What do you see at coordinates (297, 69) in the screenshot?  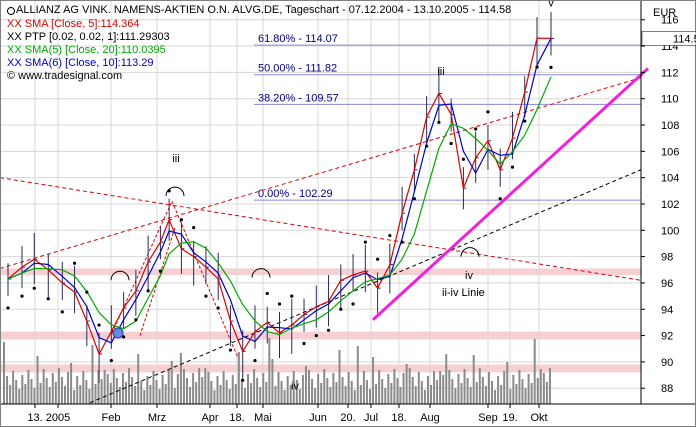 I see `fib-level-label: 50.00% - 111.82` at bounding box center [297, 69].